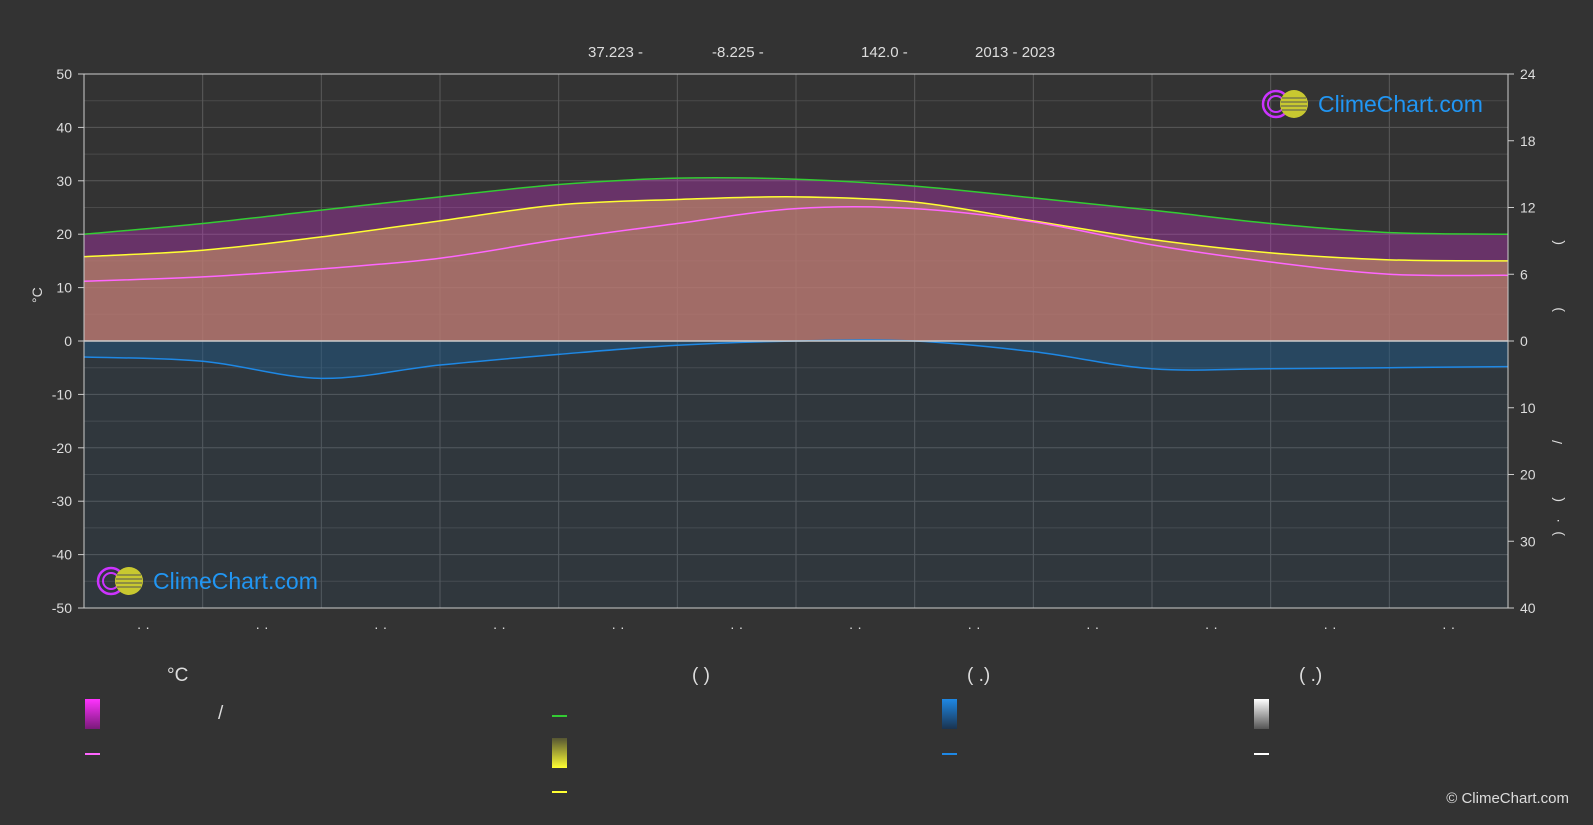 Image resolution: width=1593 pixels, height=825 pixels. I want to click on header-latitude: 37.223 -, so click(615, 52).